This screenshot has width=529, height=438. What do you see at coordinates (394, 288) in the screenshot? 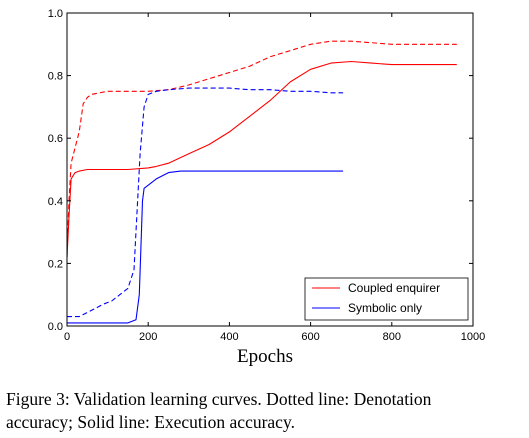
I see `legend-label-coupled: Coupled enquirer` at bounding box center [394, 288].